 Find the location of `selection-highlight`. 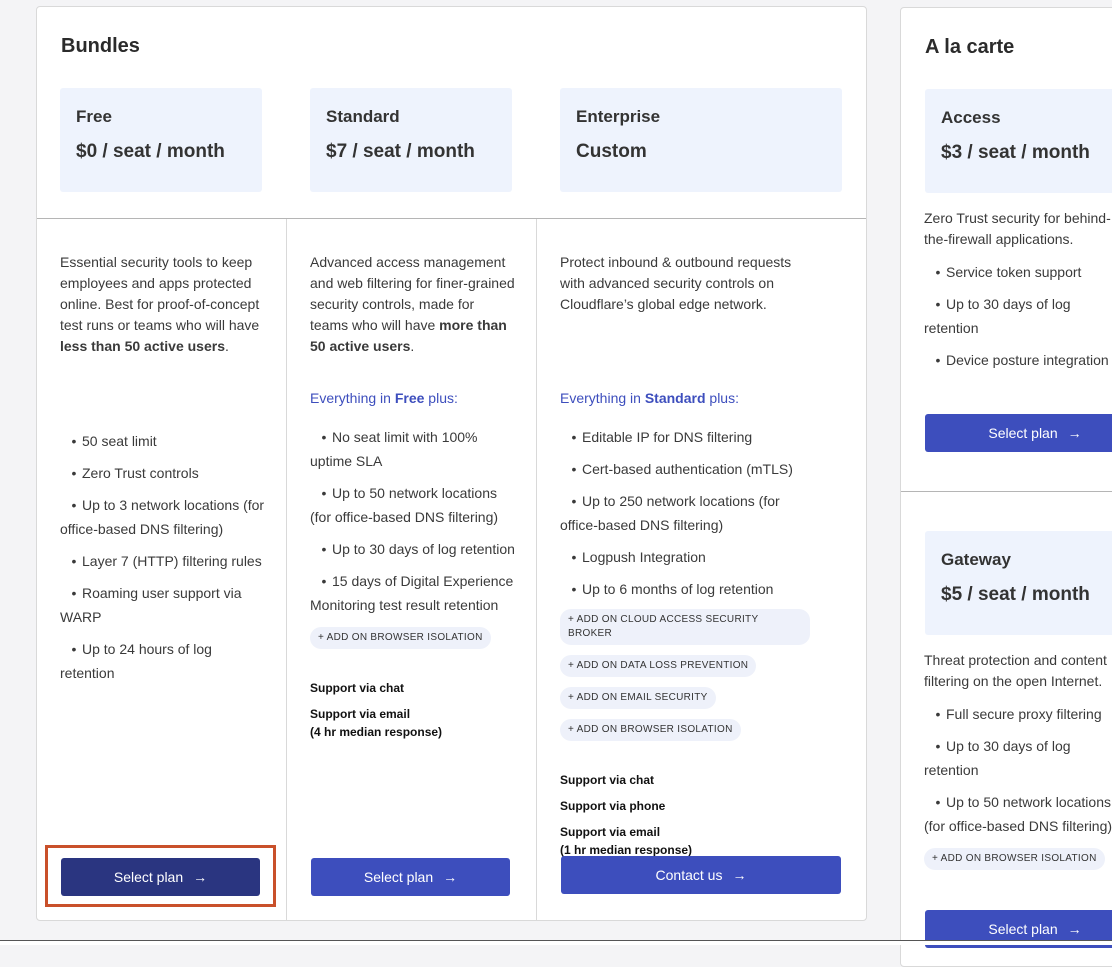

selection-highlight is located at coordinates (160, 876).